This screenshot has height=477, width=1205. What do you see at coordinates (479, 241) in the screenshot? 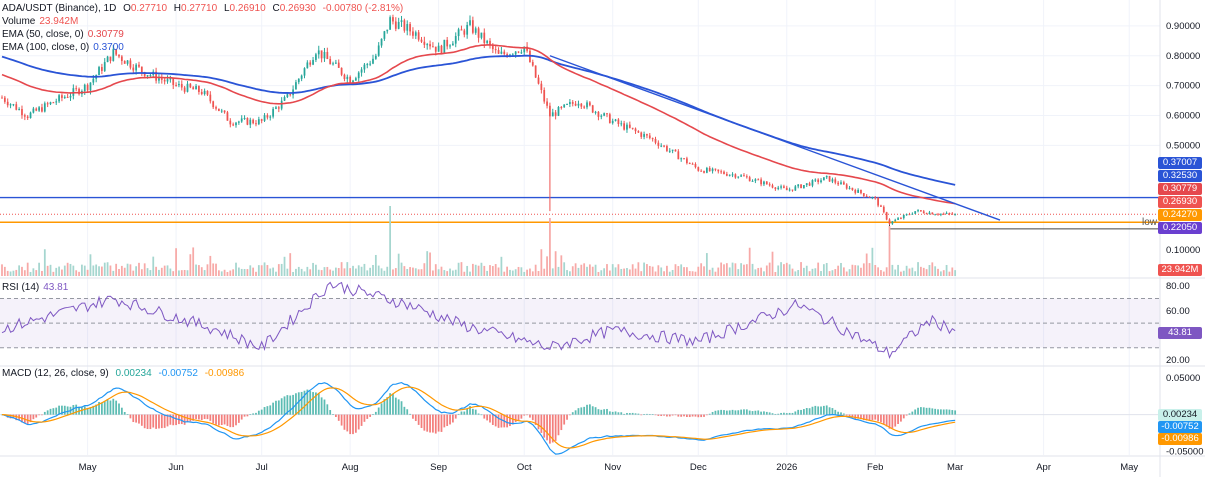
I see `volume-bars` at bounding box center [479, 241].